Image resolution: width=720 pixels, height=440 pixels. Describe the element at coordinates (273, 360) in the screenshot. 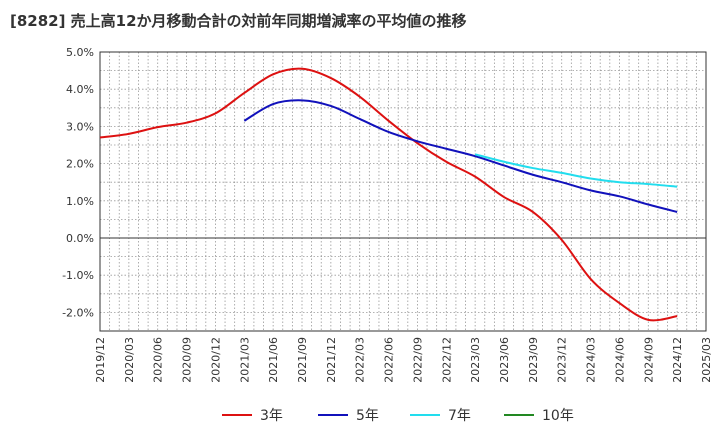

I see `x-tick-label: 2021/06` at that location.